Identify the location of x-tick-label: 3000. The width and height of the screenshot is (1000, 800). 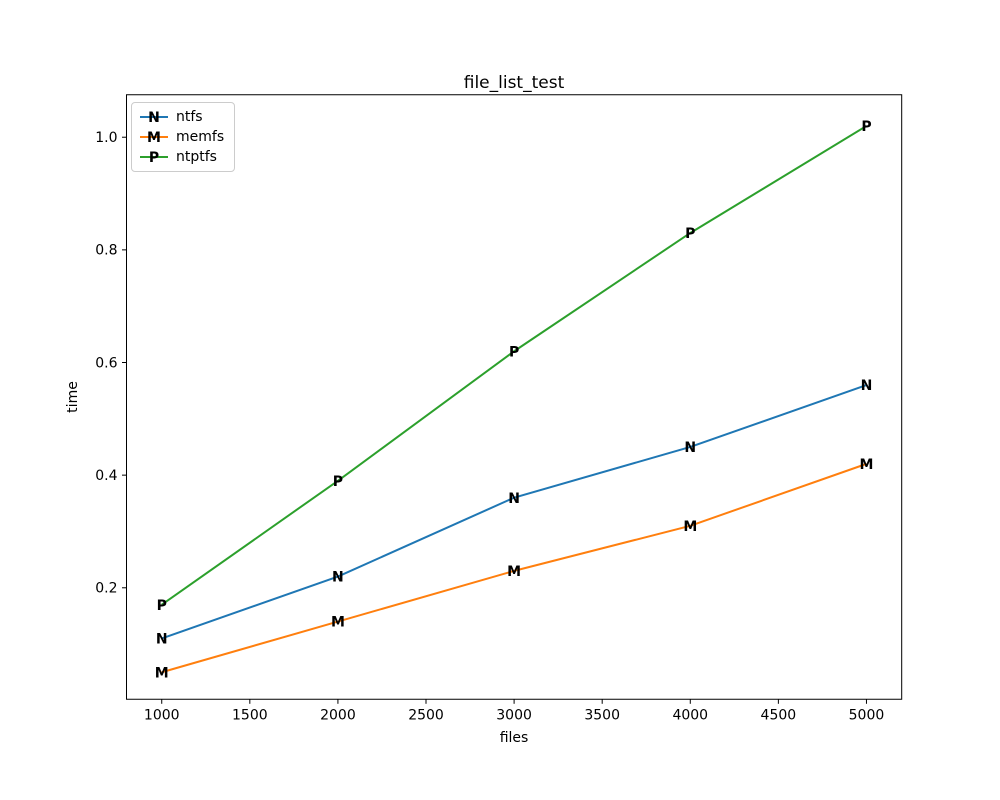
(514, 715).